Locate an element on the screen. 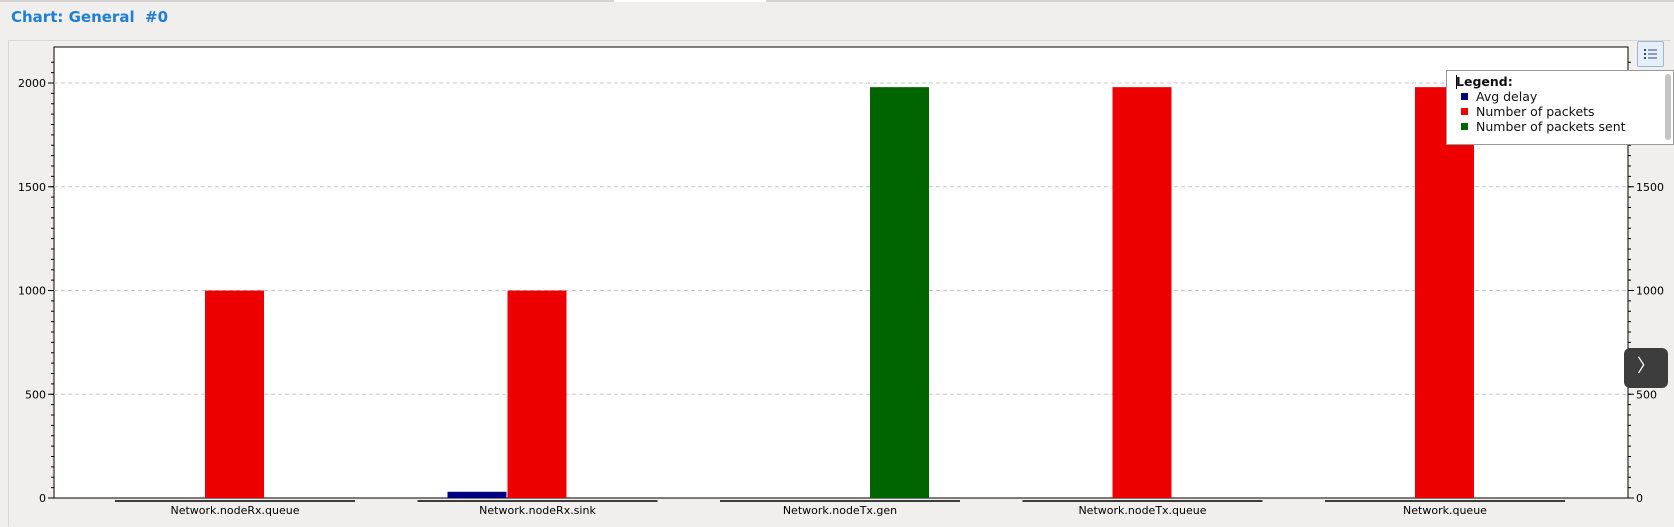 The height and width of the screenshot is (527, 1674). toggle-legend-button is located at coordinates (1650, 54).